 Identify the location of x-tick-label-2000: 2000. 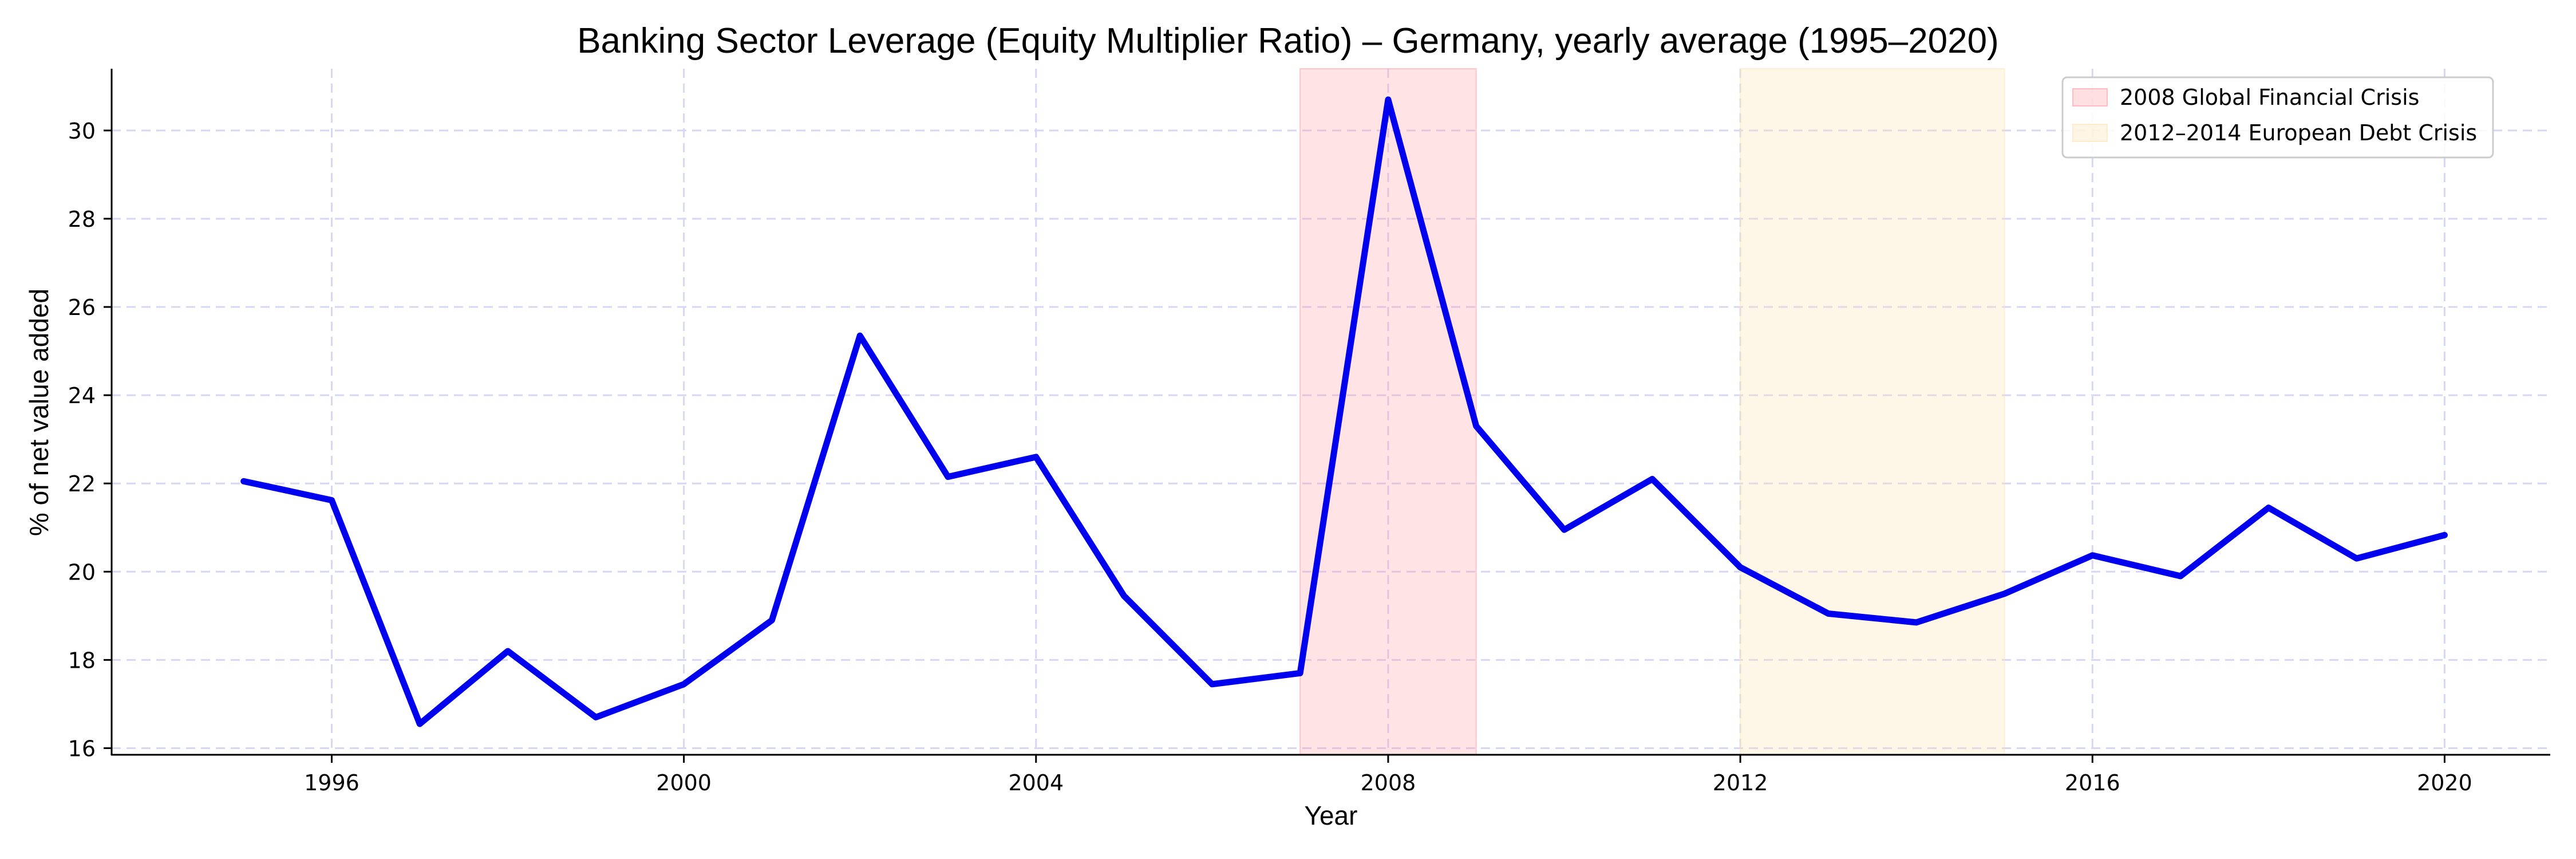
(684, 782).